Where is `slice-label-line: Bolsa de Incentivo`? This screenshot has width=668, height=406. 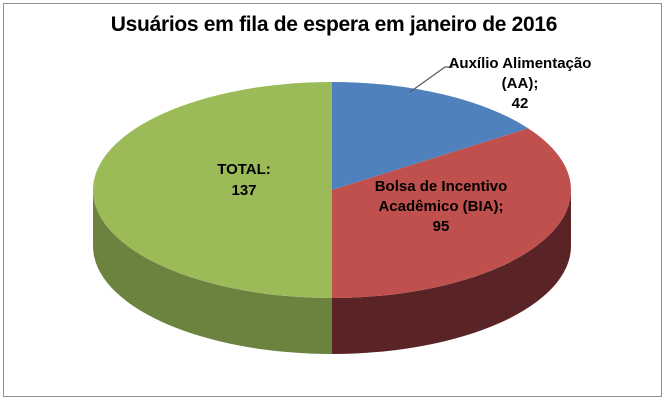 slice-label-line: Bolsa de Incentivo is located at coordinates (441, 186).